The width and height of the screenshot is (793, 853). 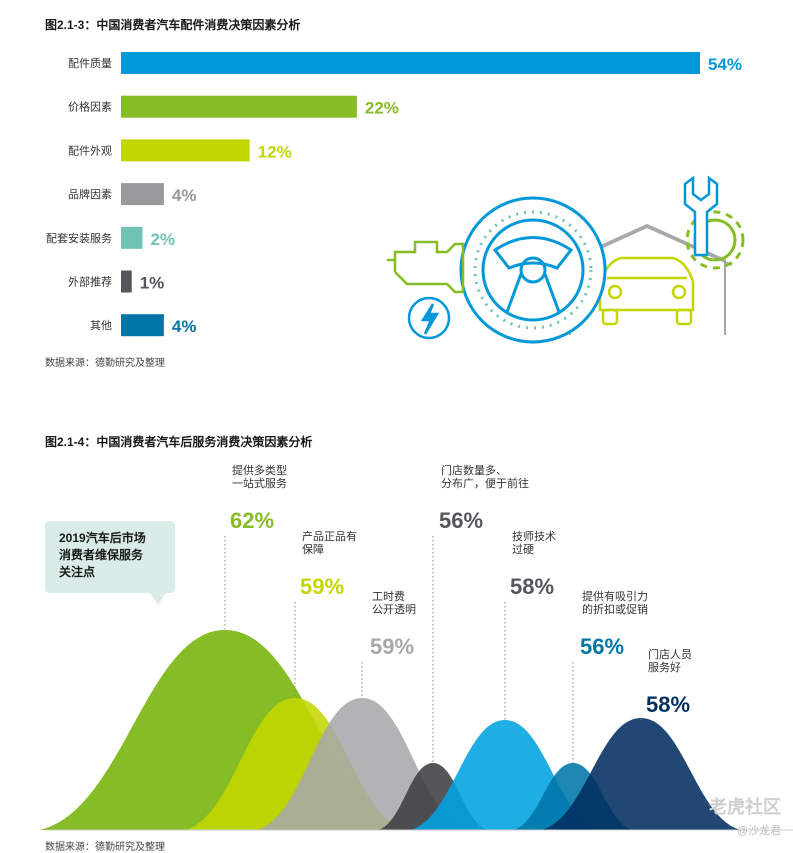 What do you see at coordinates (173, 25) in the screenshot?
I see `figure1-title: 图2.1-3：中国消费者汽车配件消费决策因素分析` at bounding box center [173, 25].